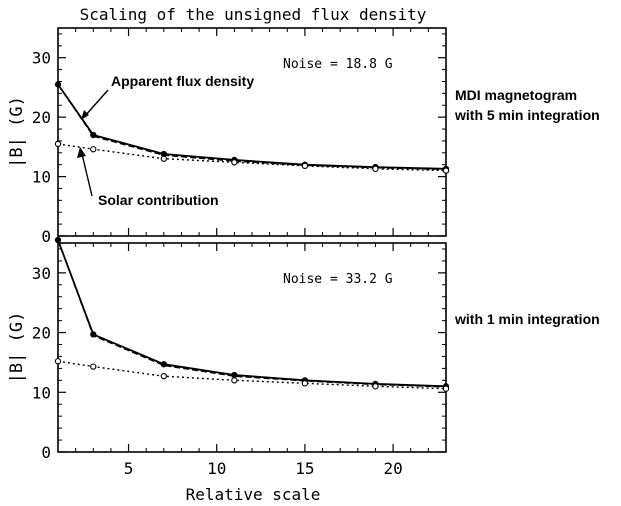 The height and width of the screenshot is (506, 621). Describe the element at coordinates (338, 64) in the screenshot. I see `noise-annotation: Noise = 18.8 G` at that location.